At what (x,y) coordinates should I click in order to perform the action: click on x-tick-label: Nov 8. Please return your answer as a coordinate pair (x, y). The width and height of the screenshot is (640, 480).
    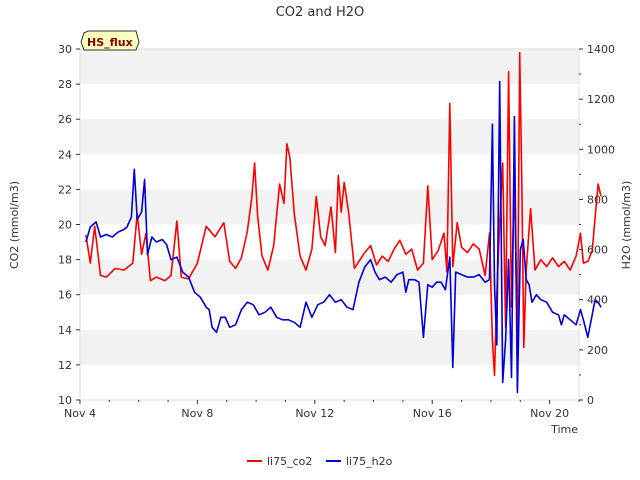
    Looking at the image, I should click on (197, 413).